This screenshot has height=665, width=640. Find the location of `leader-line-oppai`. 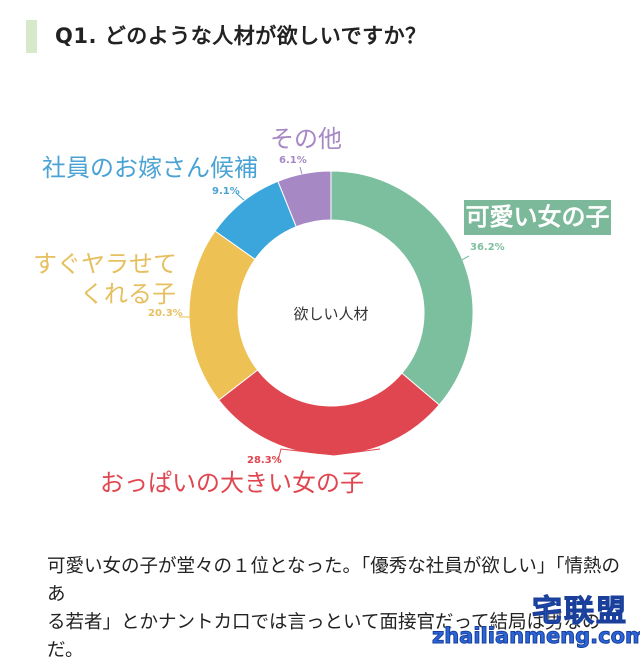

leader-line-oppai is located at coordinates (329, 455).